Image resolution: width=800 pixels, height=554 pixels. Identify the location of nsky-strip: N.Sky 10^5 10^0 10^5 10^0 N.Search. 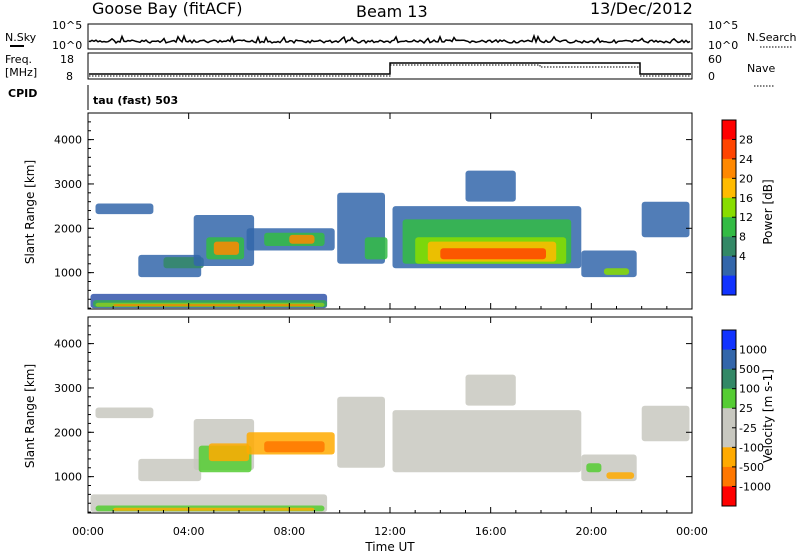
(401, 35).